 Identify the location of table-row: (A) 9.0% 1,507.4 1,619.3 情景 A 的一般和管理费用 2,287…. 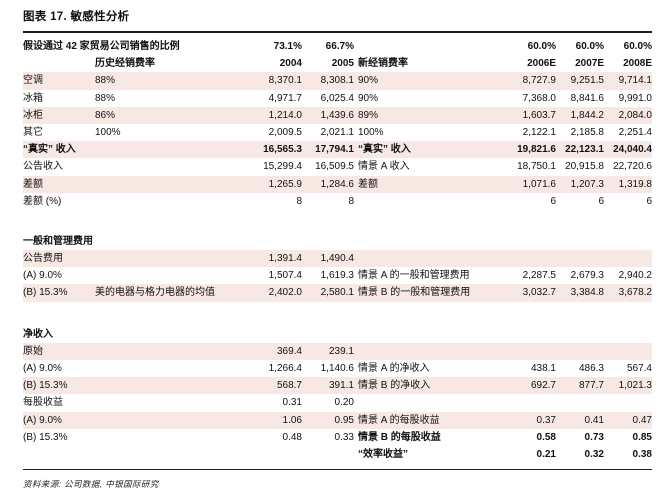
(337, 275).